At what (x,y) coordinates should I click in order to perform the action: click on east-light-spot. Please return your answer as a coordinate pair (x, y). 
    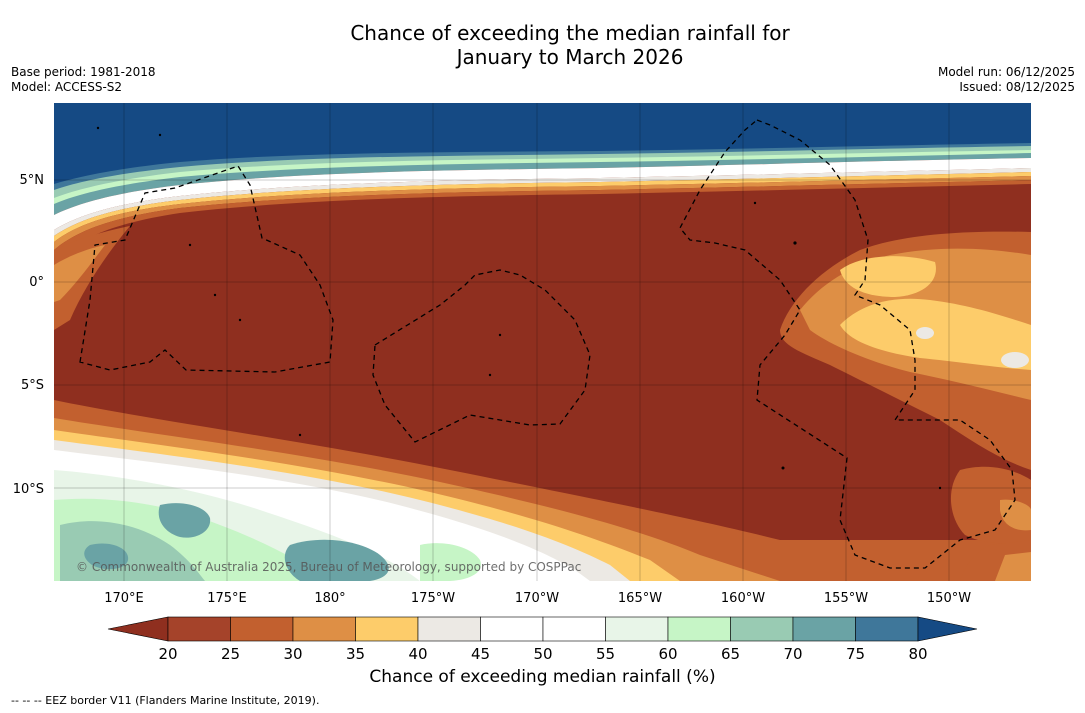
    Looking at the image, I should click on (1015, 360).